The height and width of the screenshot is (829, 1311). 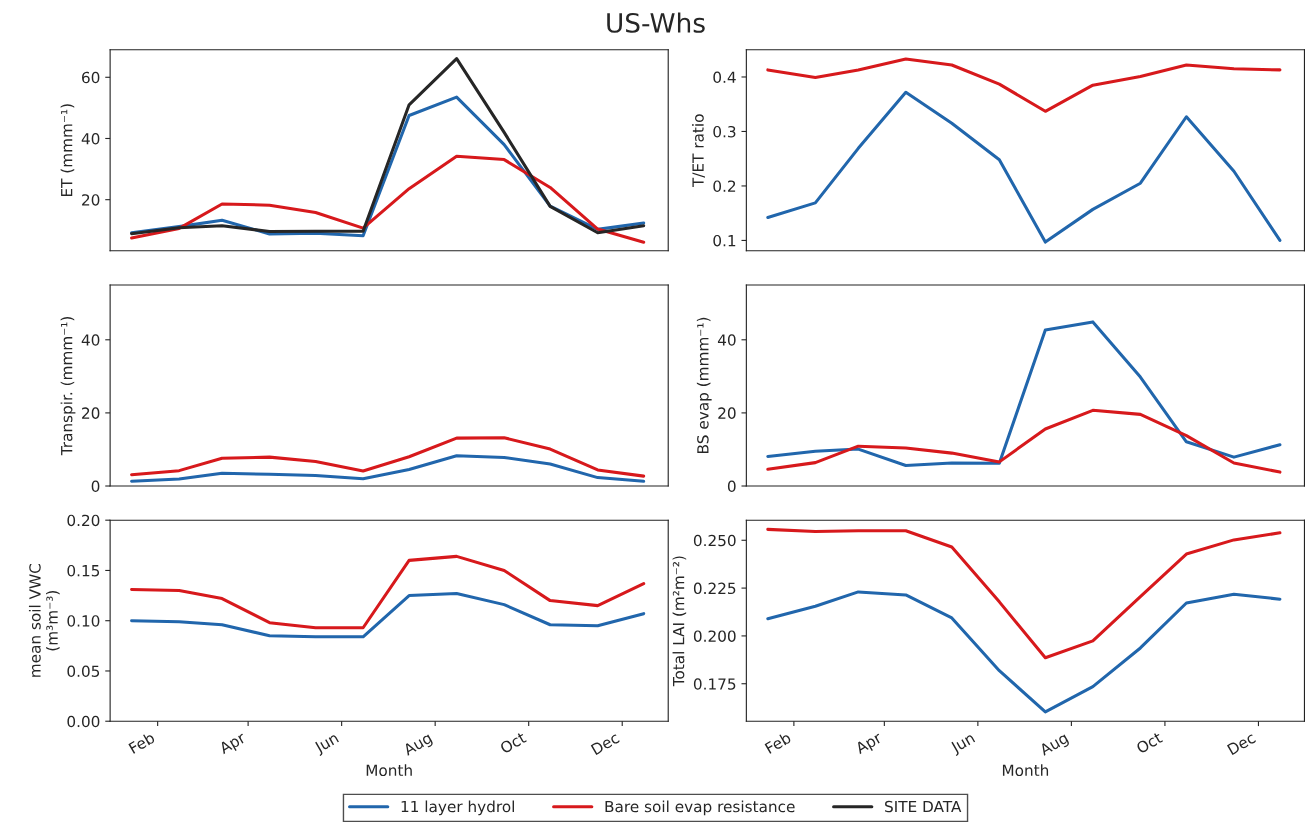 What do you see at coordinates (83, 570) in the screenshot?
I see `y-tick-label: 0.15` at bounding box center [83, 570].